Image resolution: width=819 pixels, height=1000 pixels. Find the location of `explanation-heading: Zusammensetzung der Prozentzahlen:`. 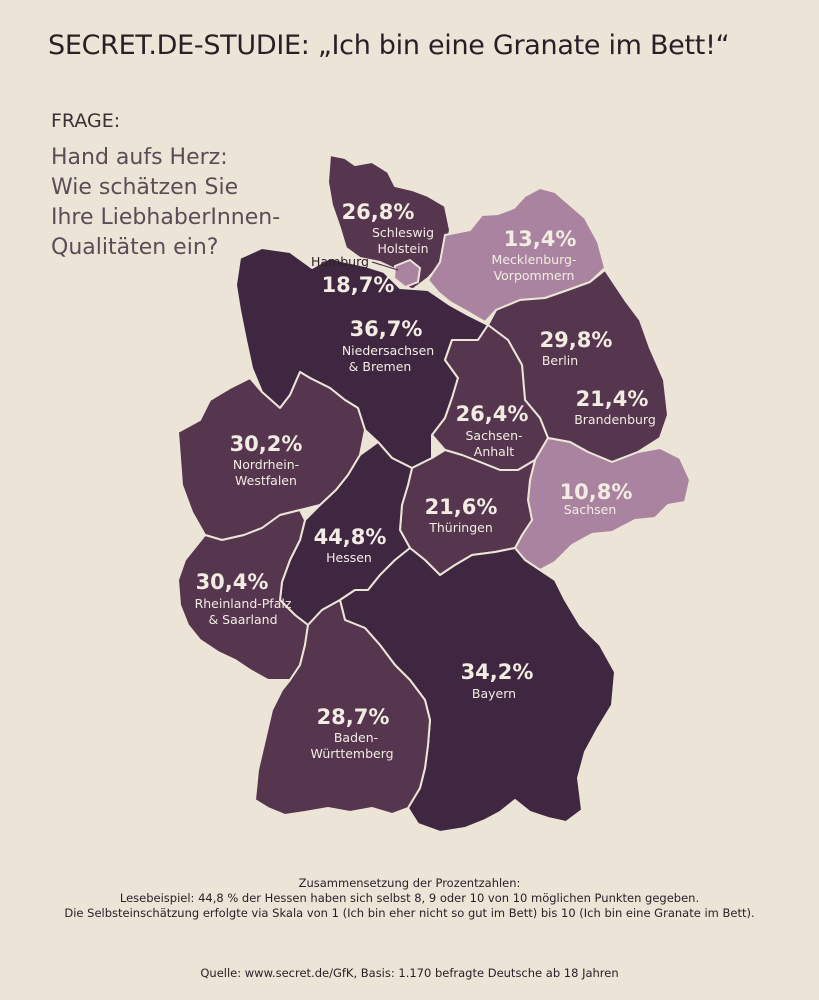

explanation-heading: Zusammensetzung der Prozentzahlen: is located at coordinates (409, 883).